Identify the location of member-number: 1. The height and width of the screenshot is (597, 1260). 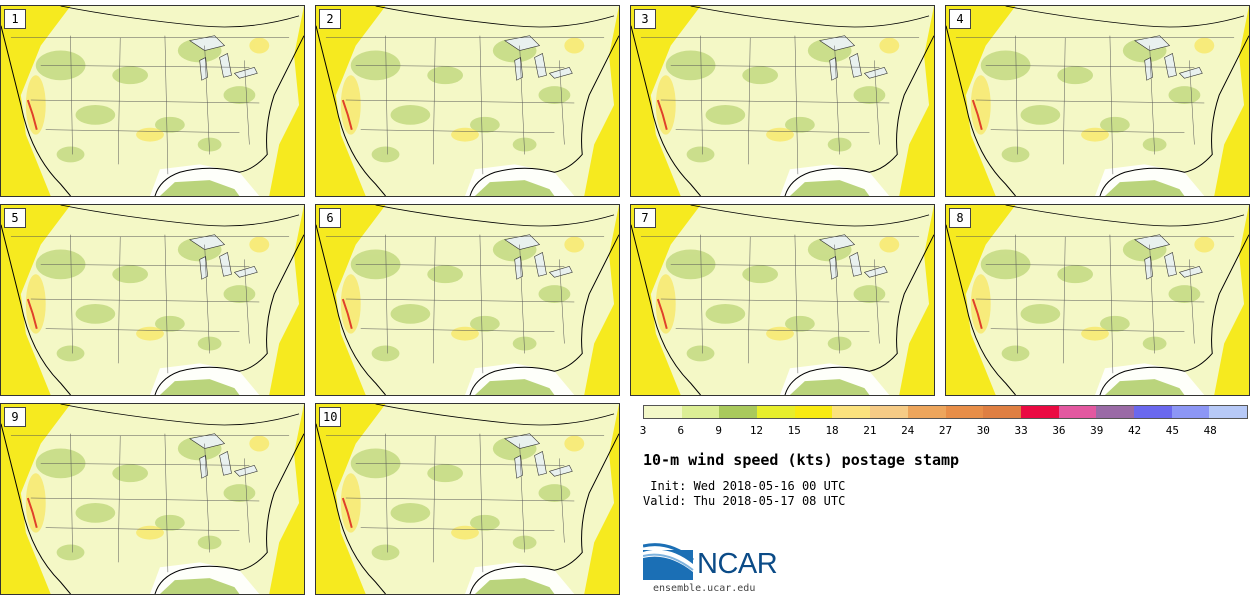
(15, 19).